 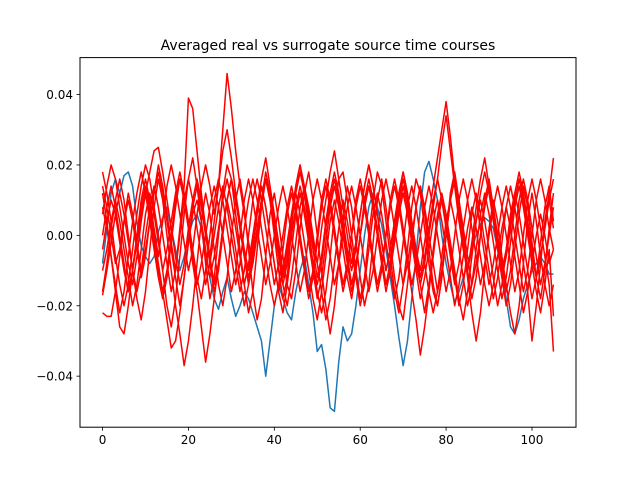 I want to click on x-tick-label: 100, so click(x=532, y=440).